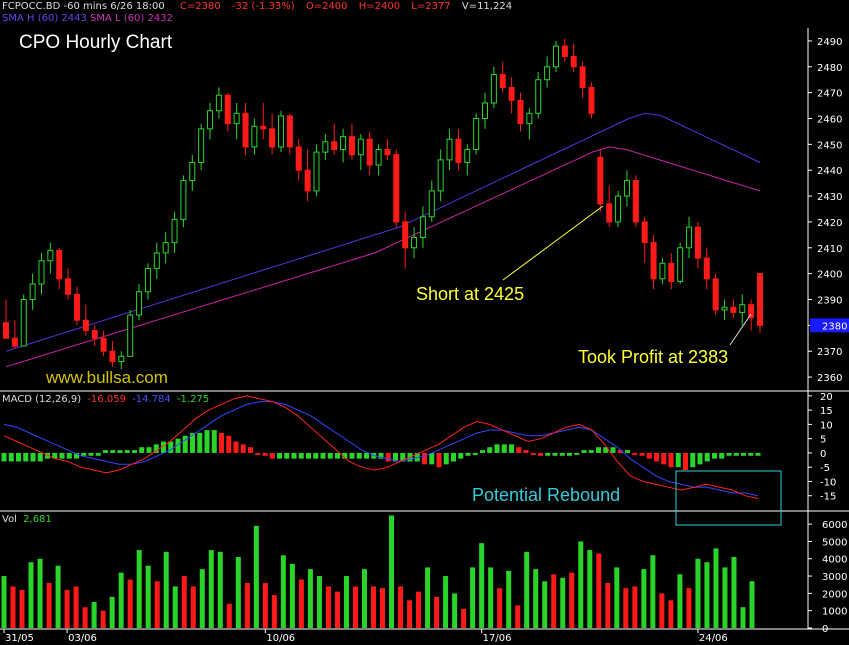 This screenshot has width=849, height=645. I want to click on vol-tick-label: 4000, so click(834, 560).